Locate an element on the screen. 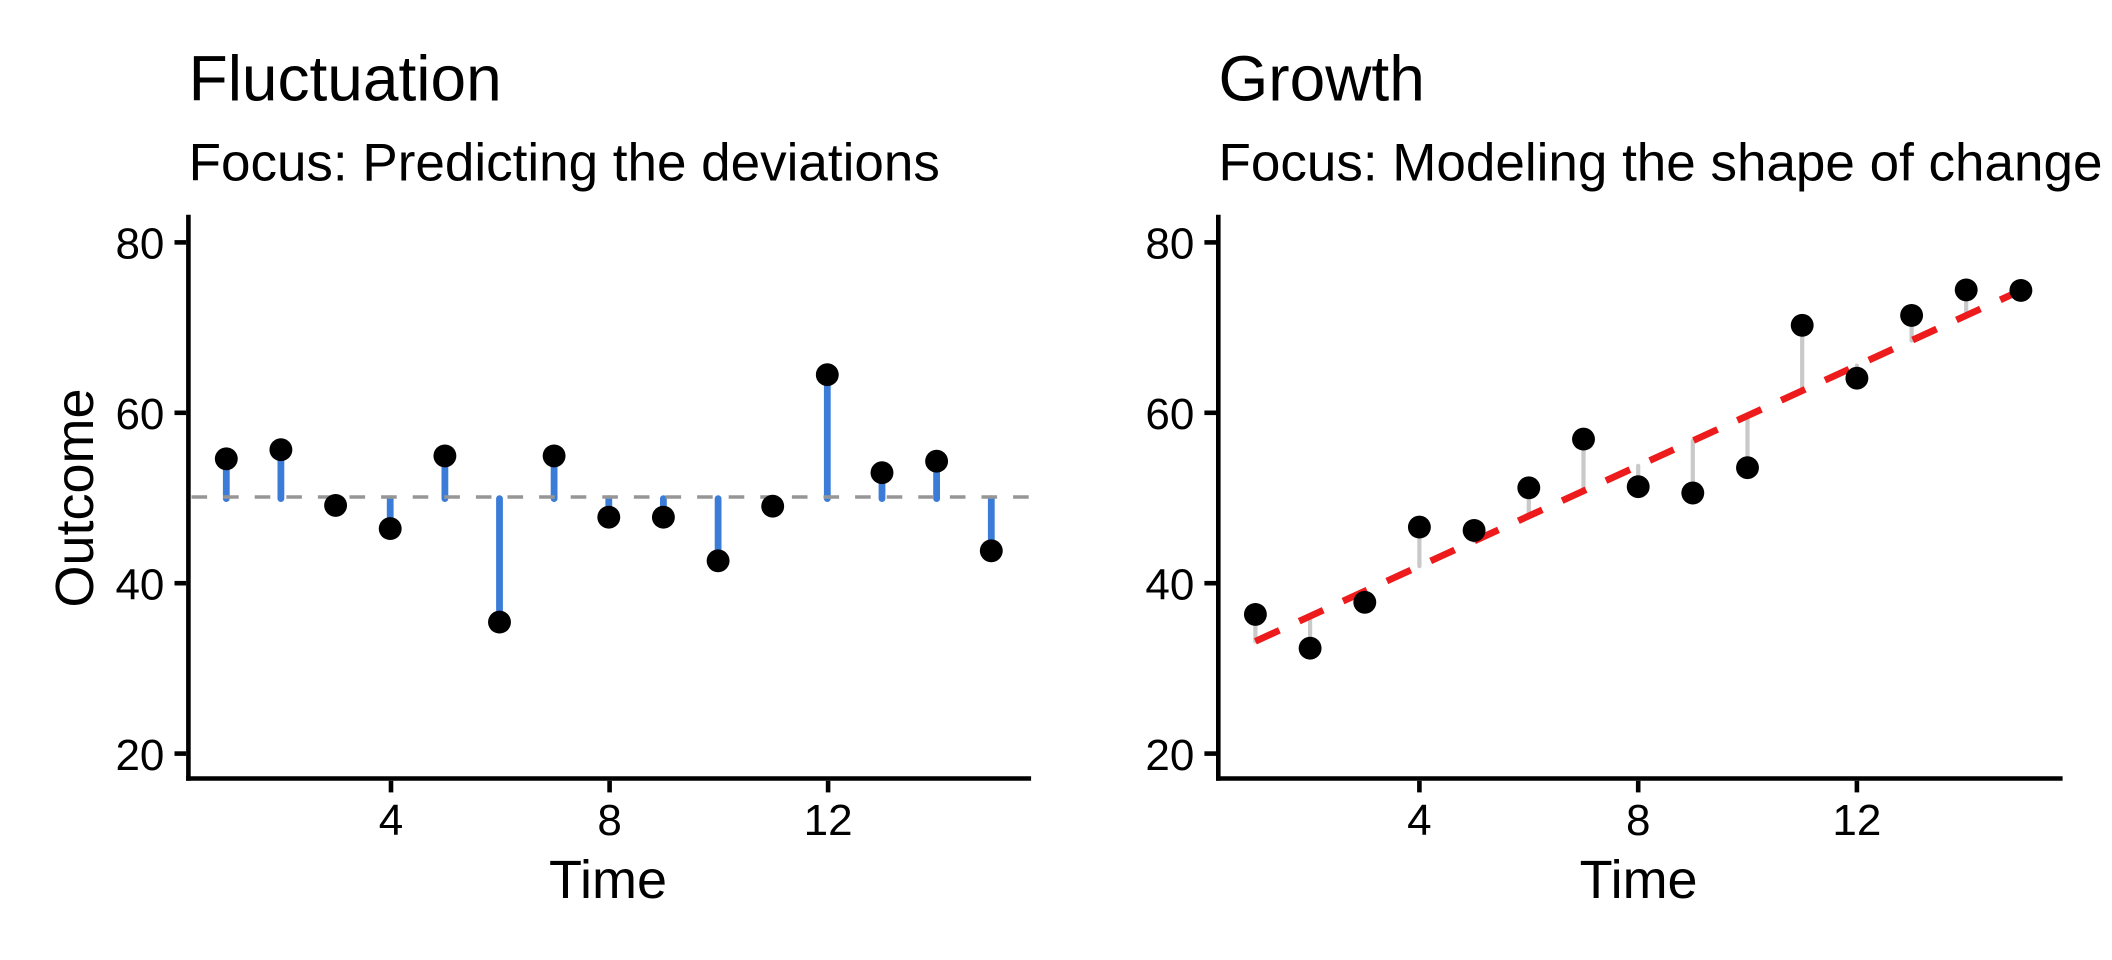 The height and width of the screenshot is (960, 2112). svg-text:Focus: Predicting the deviatio: Focus: Predicting the deviations is located at coordinates (564, 163).